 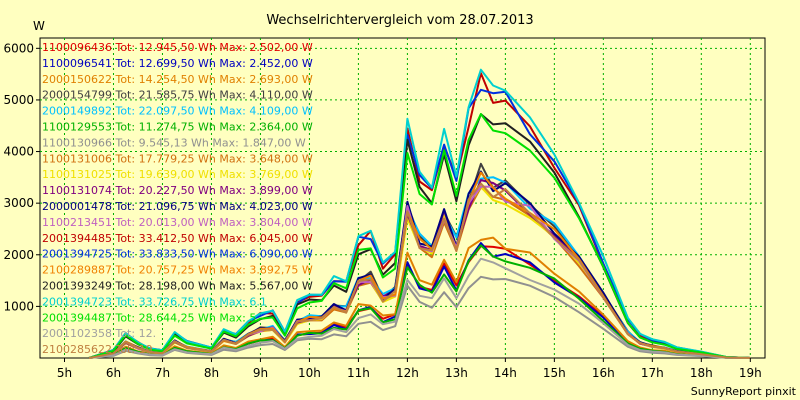 What do you see at coordinates (603, 373) in the screenshot?
I see `x-tick-label: 16h` at bounding box center [603, 373].